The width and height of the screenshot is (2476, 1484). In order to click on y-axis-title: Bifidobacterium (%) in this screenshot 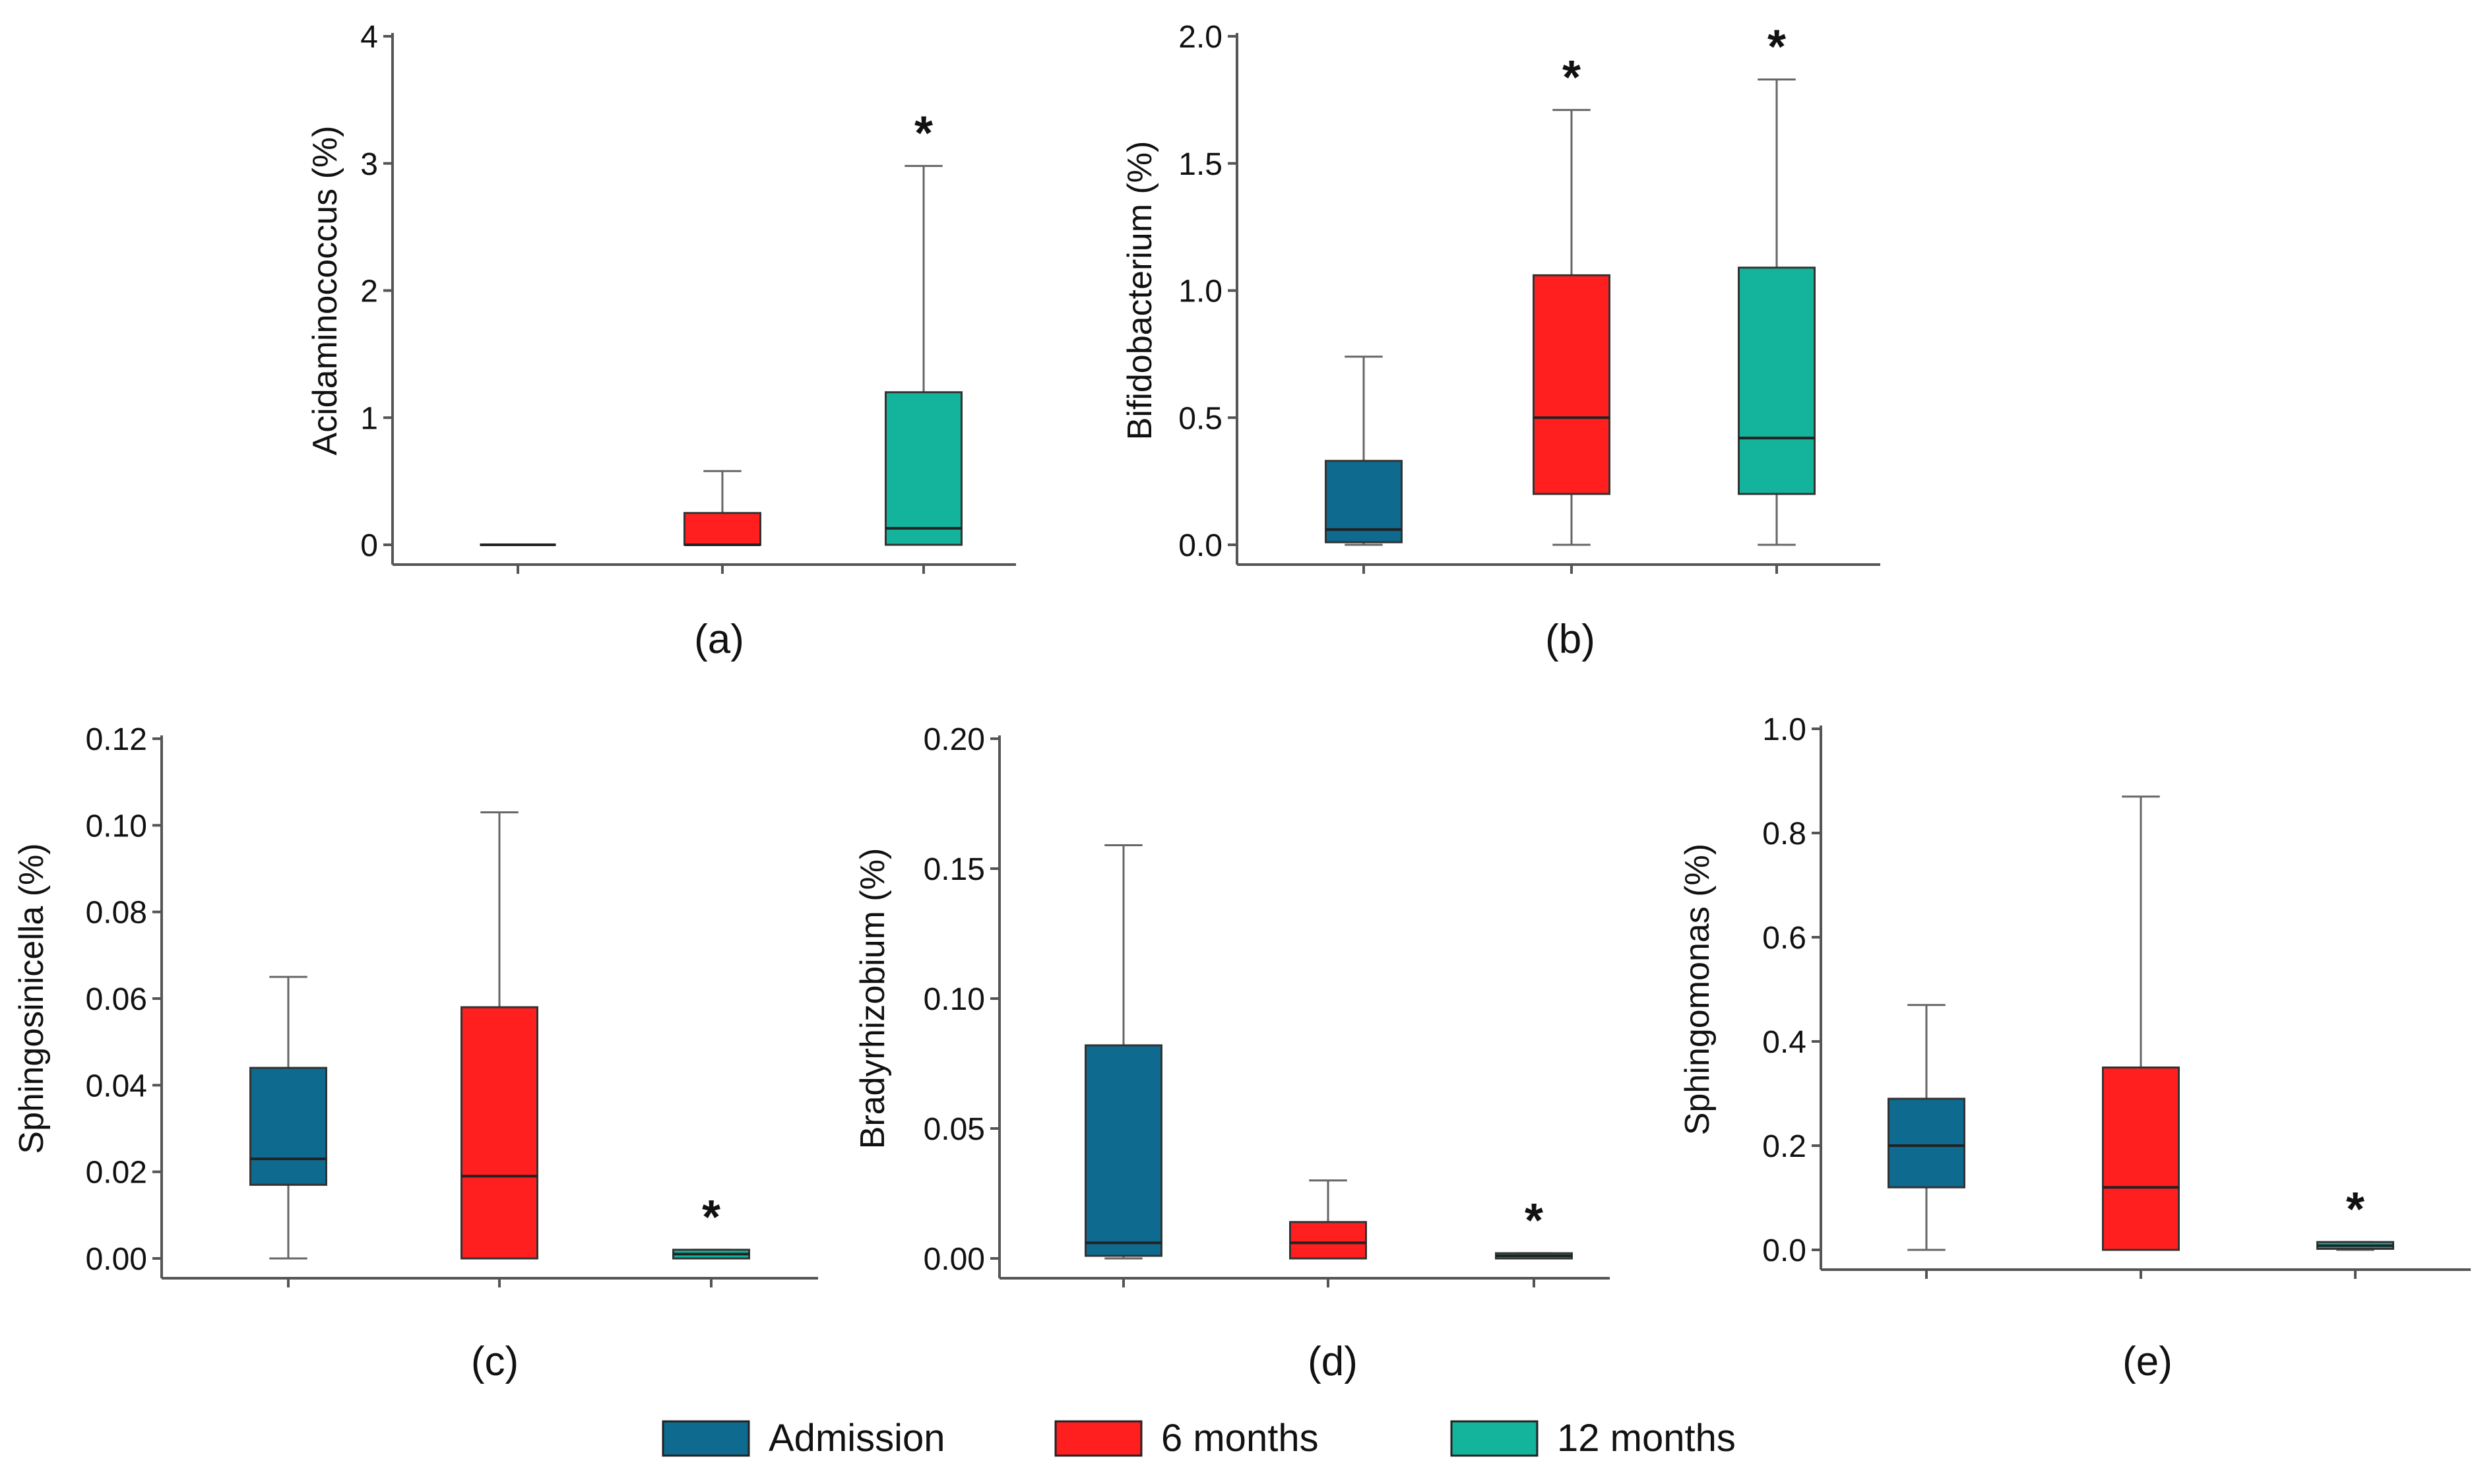, I will do `click(1140, 291)`.